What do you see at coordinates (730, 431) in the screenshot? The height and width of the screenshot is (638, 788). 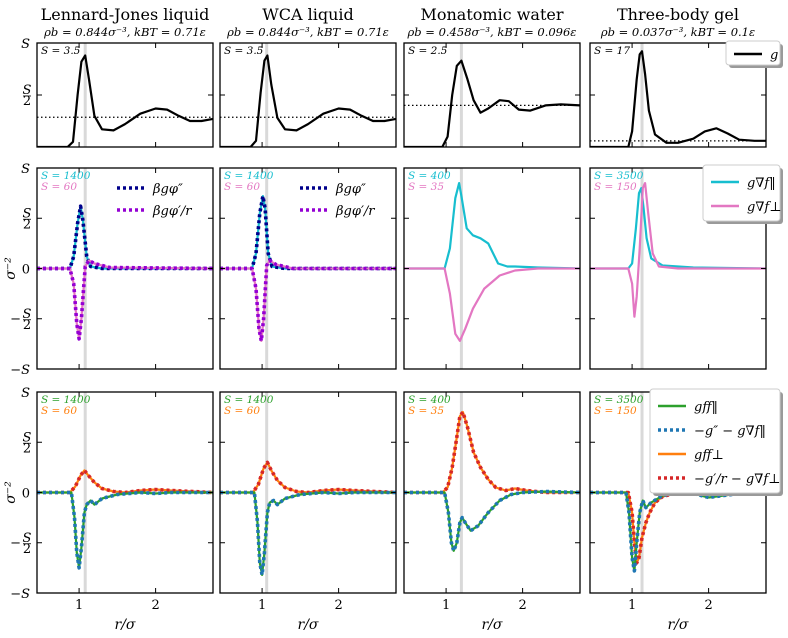 I see `legend-label: −g″ − g∇f‖` at bounding box center [730, 431].